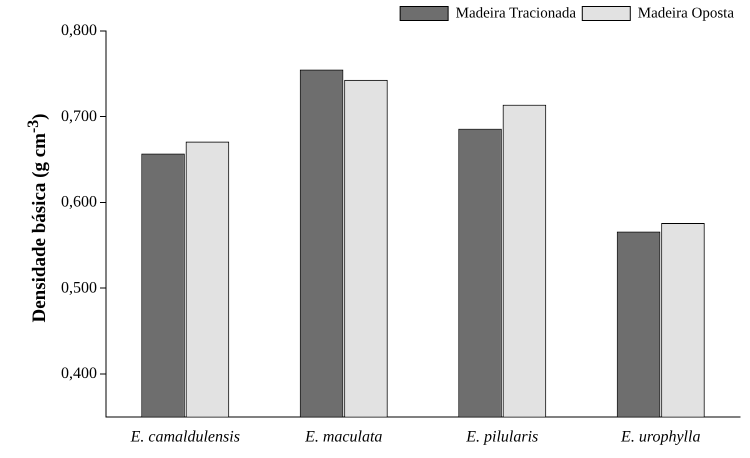 The height and width of the screenshot is (458, 750). What do you see at coordinates (79, 287) in the screenshot?
I see `y-tick-label: 0,500` at bounding box center [79, 287].